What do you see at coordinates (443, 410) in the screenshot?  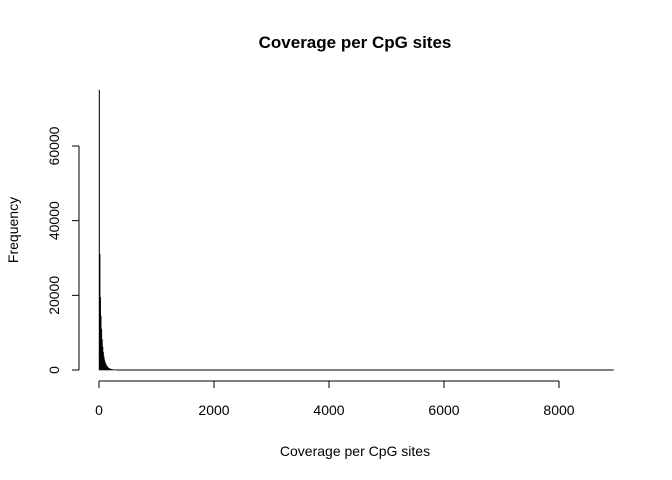 I see `x-tick-label: 6000` at bounding box center [443, 410].